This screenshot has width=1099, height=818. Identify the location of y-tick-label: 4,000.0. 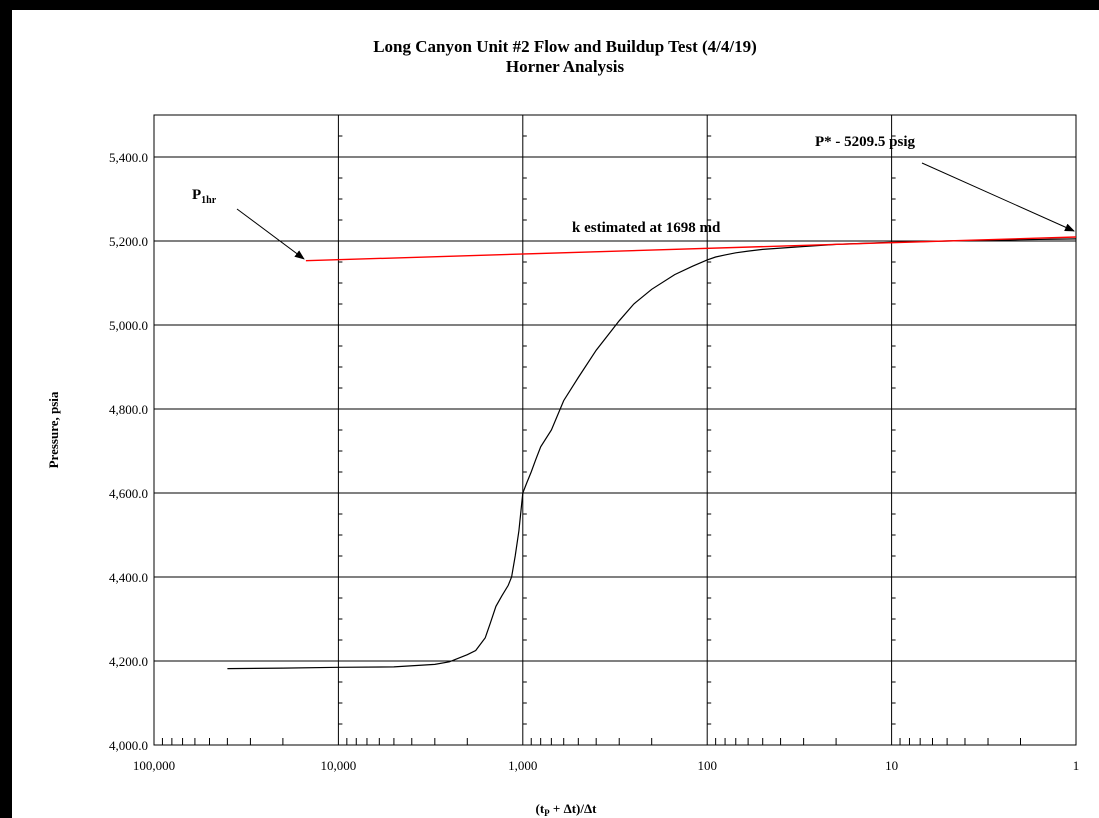
(128, 745).